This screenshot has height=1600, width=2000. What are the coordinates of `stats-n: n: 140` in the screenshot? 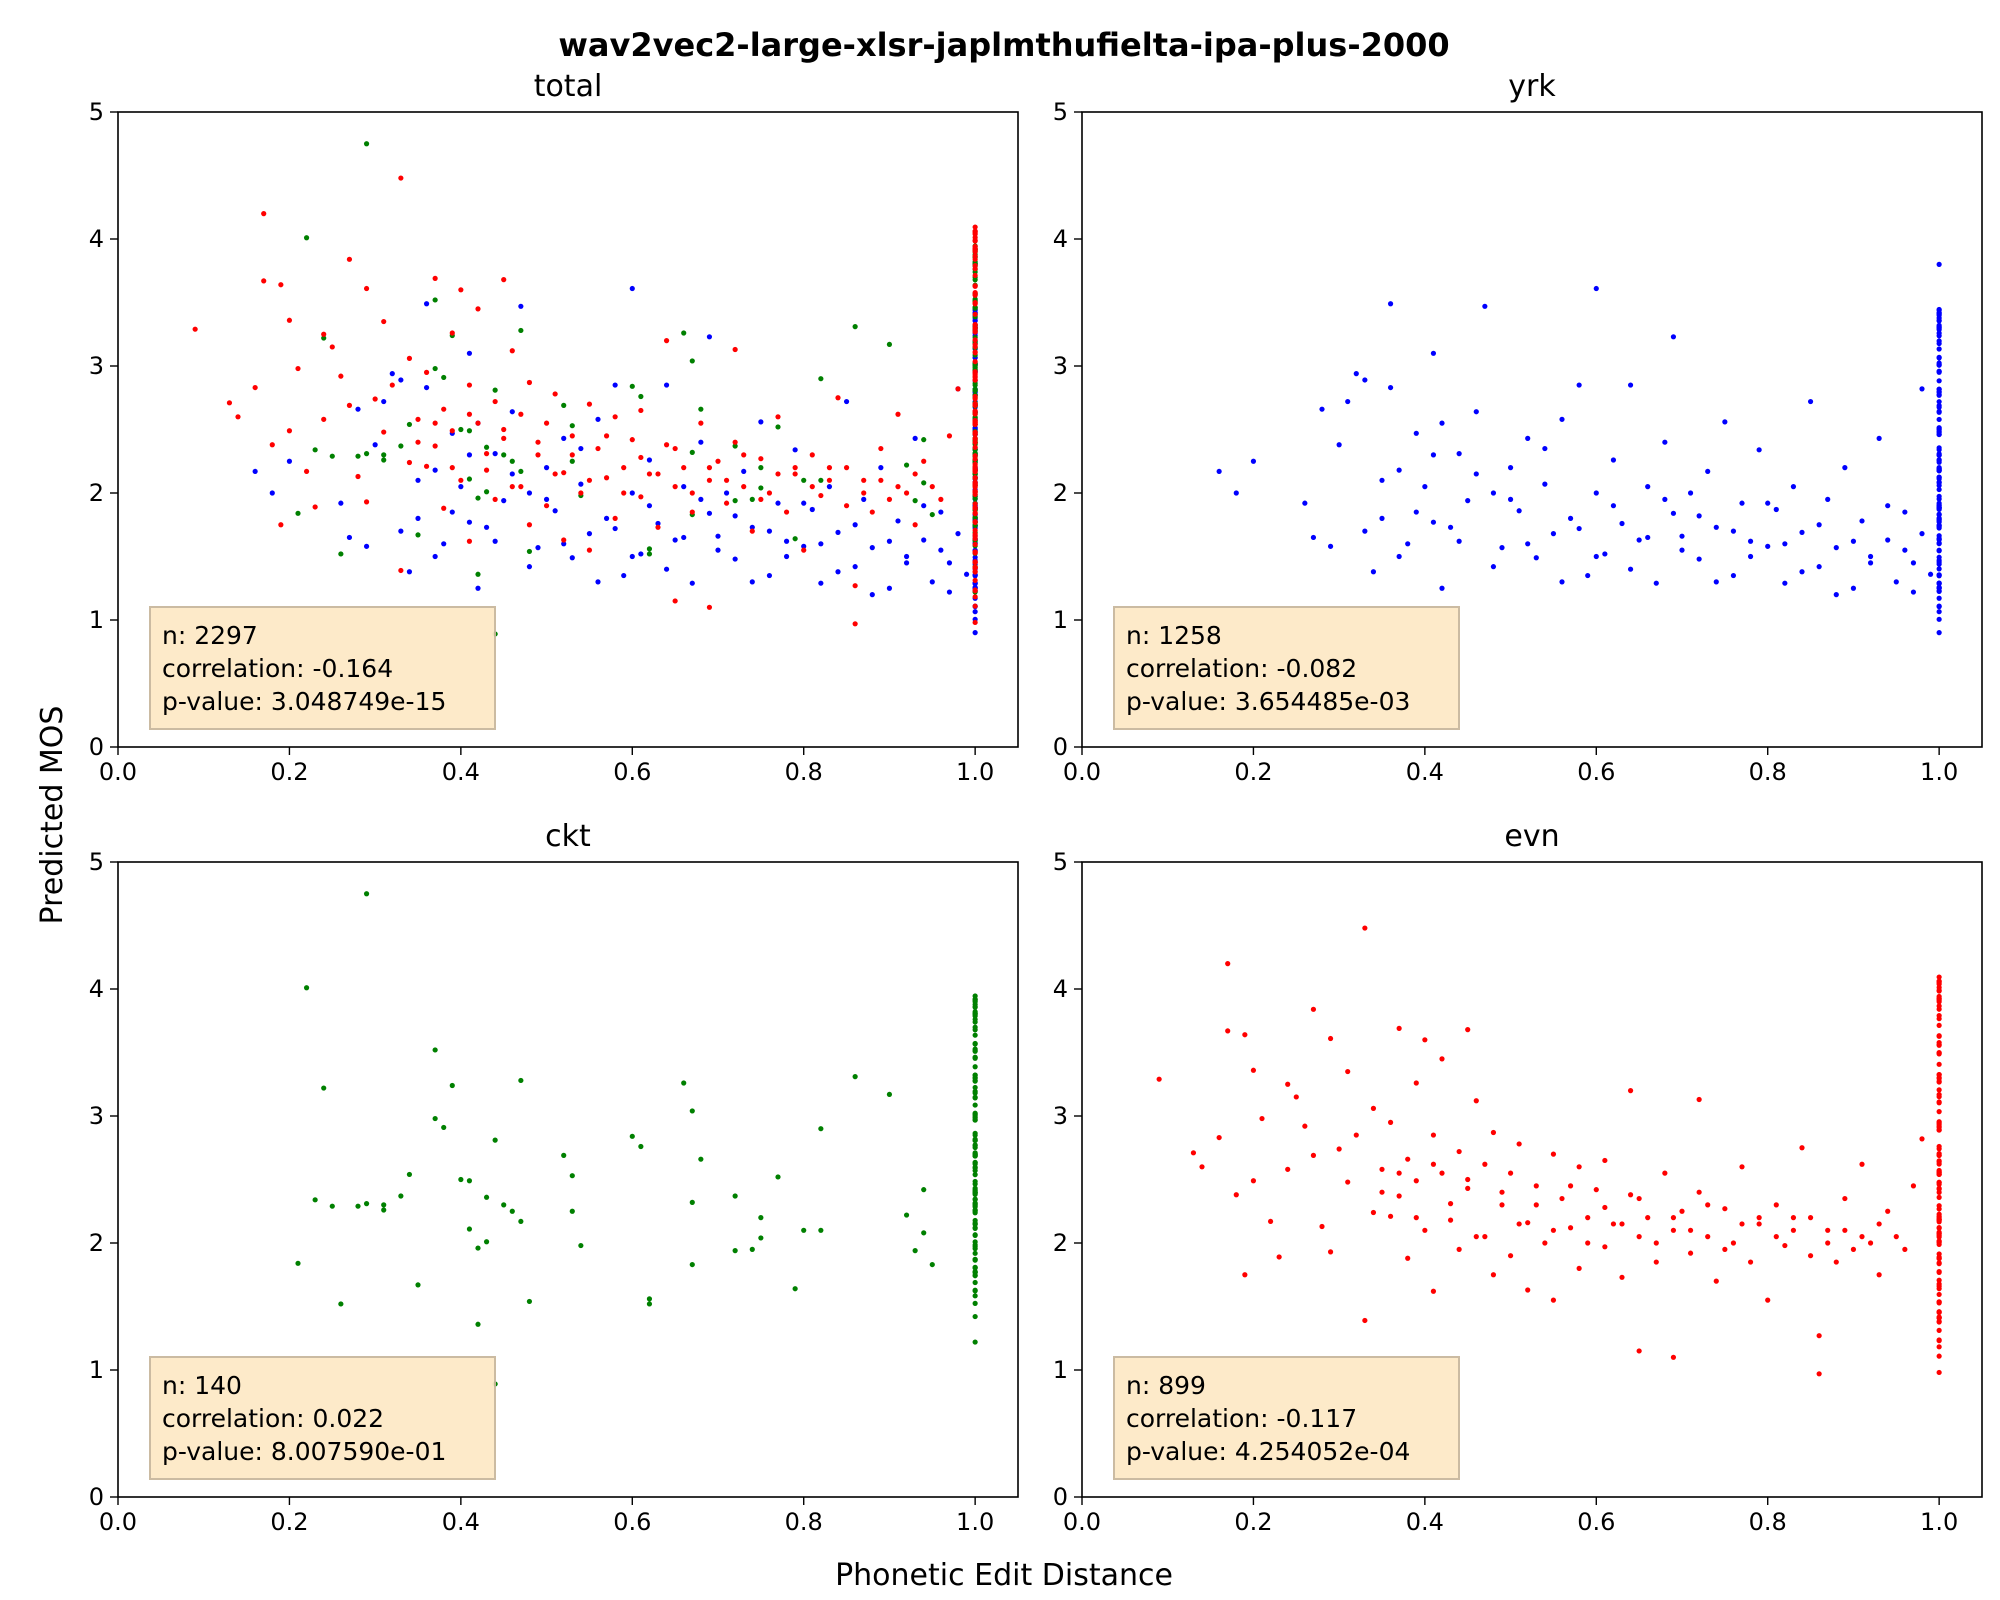 It's located at (202, 1385).